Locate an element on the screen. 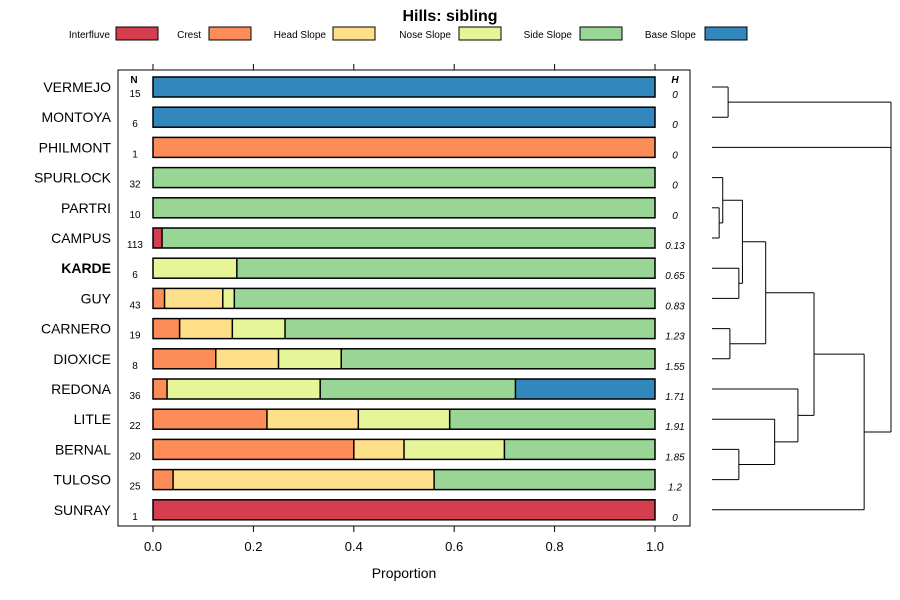 The image size is (900, 600). category-label: CAMPUS is located at coordinates (81, 238).